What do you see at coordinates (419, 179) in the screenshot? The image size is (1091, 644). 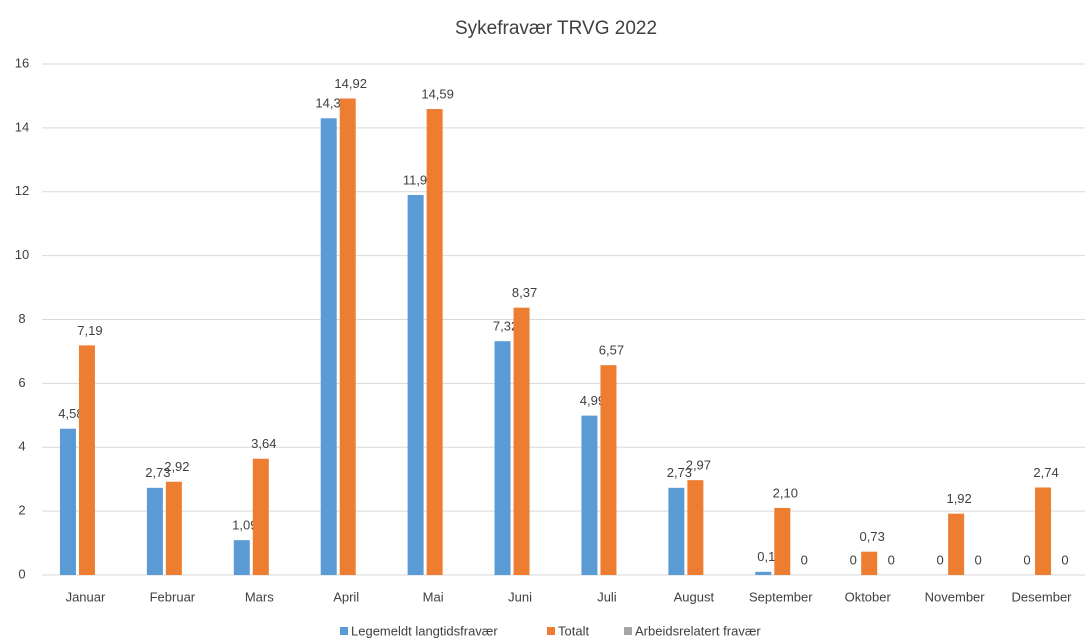 I see `data-label: 11,90` at bounding box center [419, 179].